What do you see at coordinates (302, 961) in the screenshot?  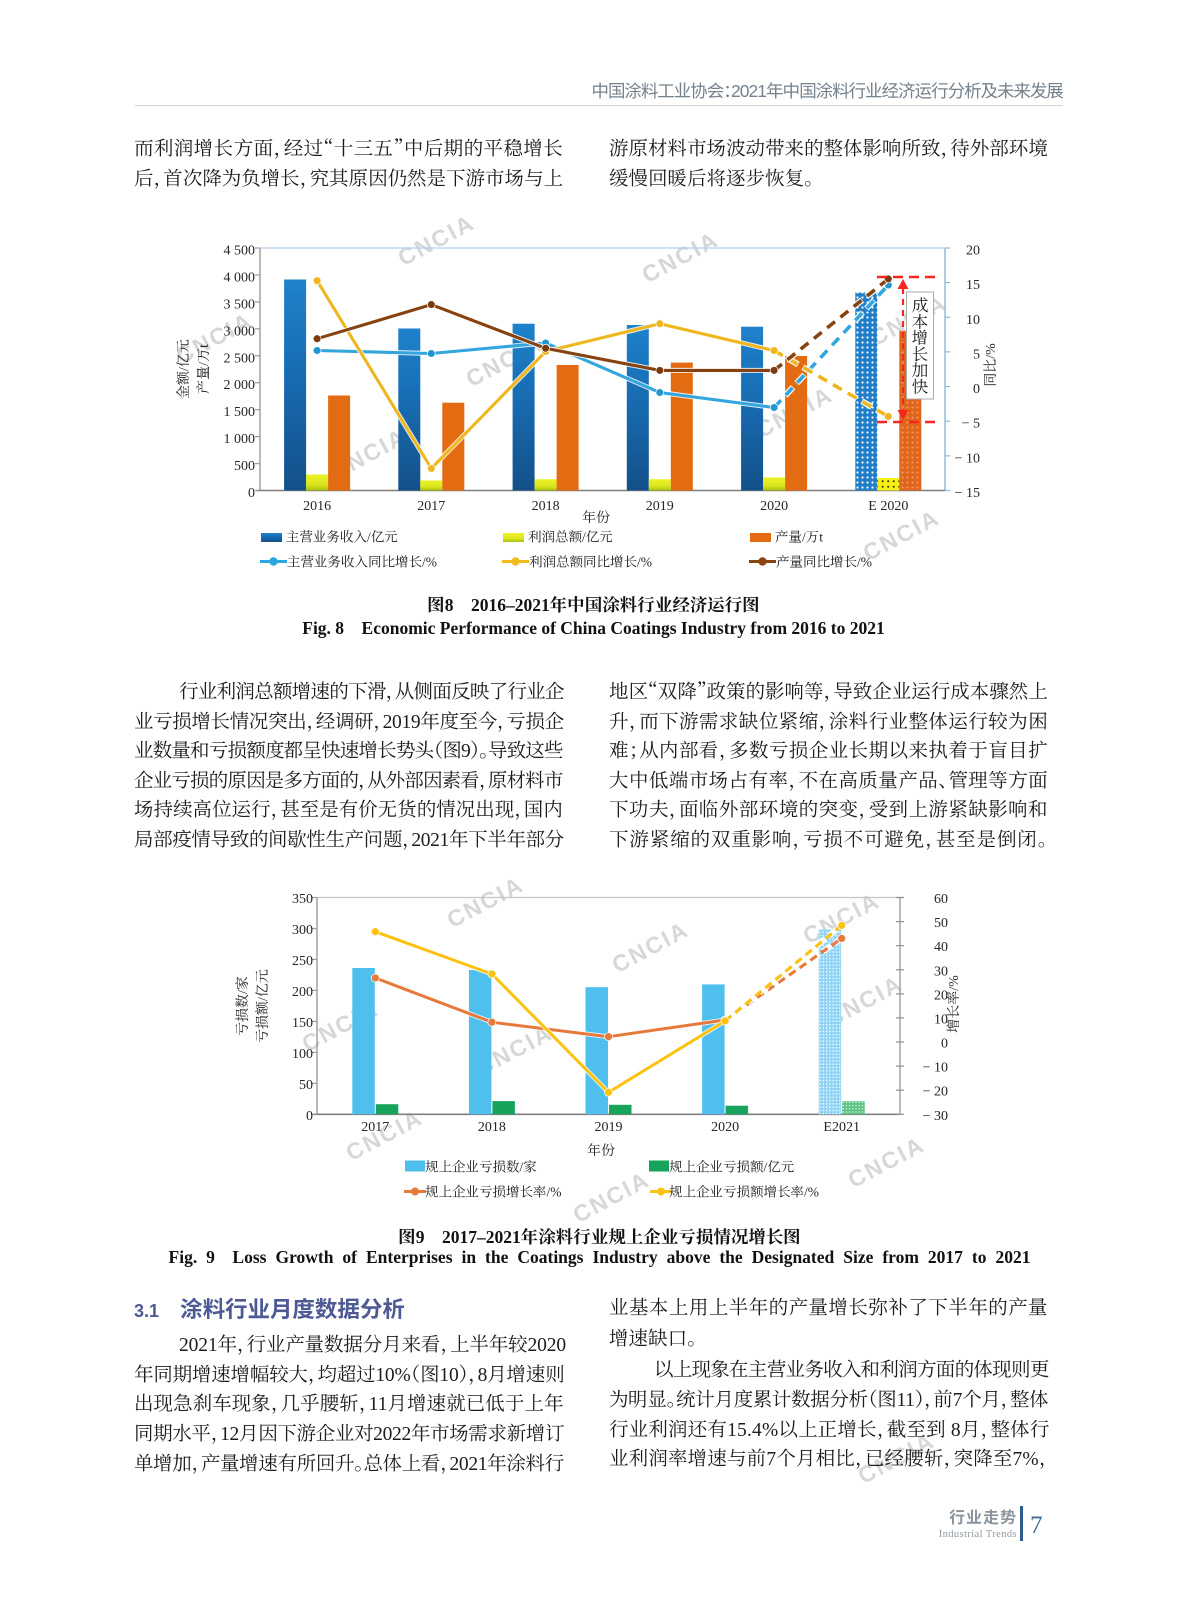 I see `svg-text: 250` at bounding box center [302, 961].